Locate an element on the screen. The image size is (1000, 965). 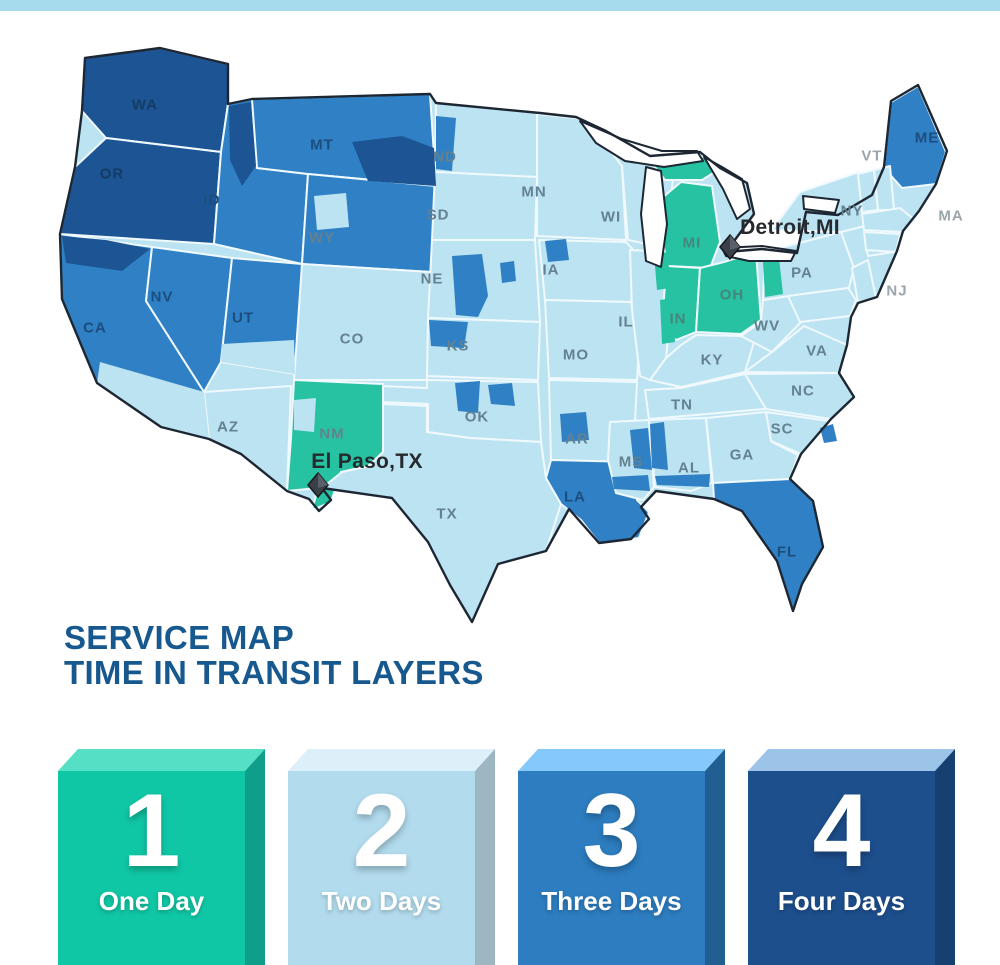
state-label-VT: VT is located at coordinates (871, 156).